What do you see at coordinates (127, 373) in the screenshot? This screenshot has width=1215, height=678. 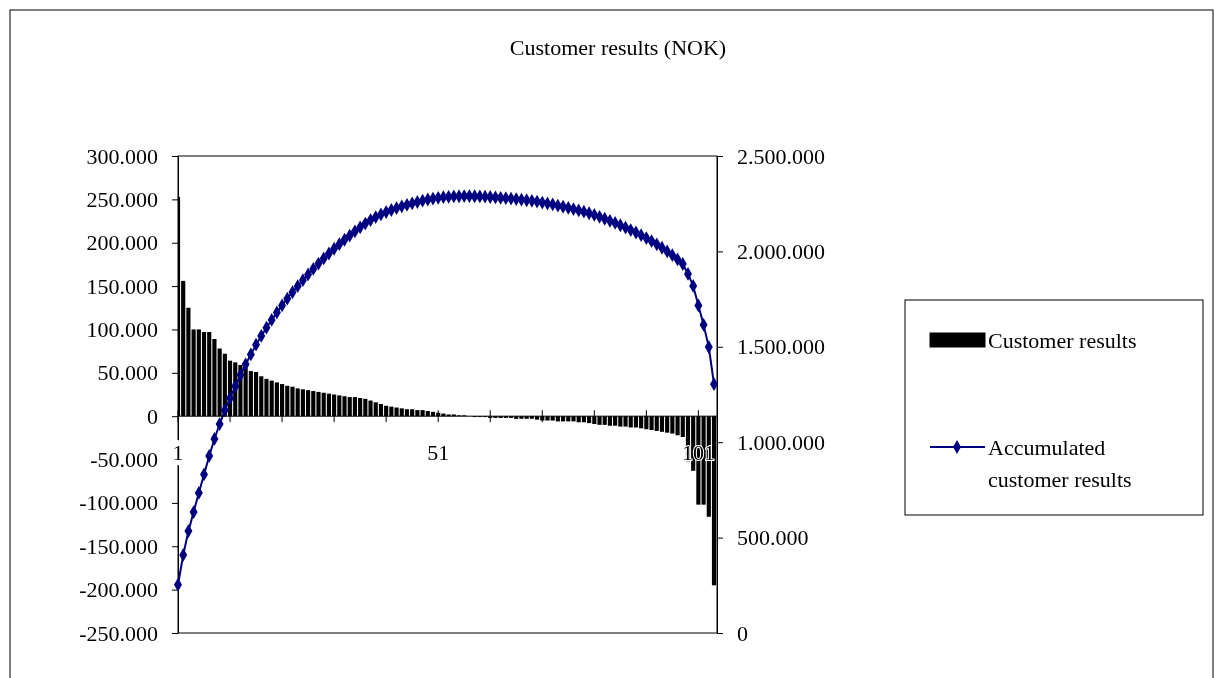 I see `y-tick-label: 50.000` at bounding box center [127, 373].